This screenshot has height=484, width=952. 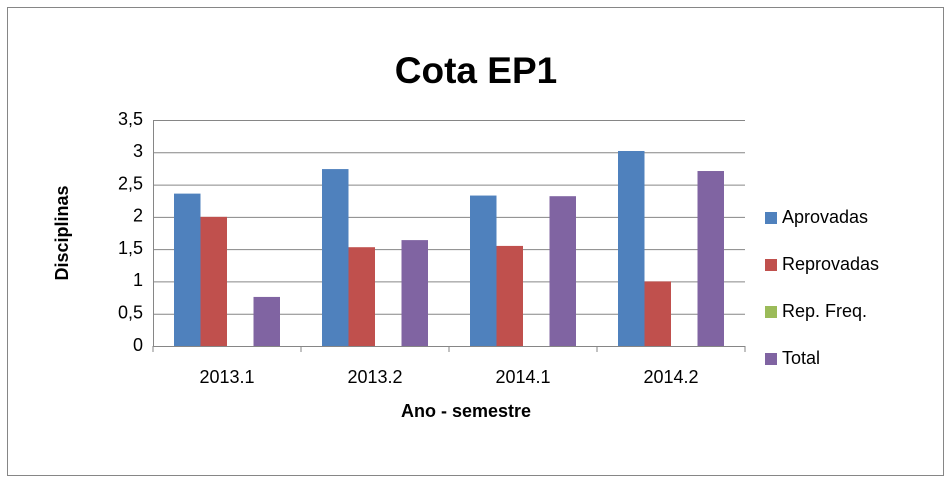 I want to click on y-tick-label: 2, so click(x=138, y=216).